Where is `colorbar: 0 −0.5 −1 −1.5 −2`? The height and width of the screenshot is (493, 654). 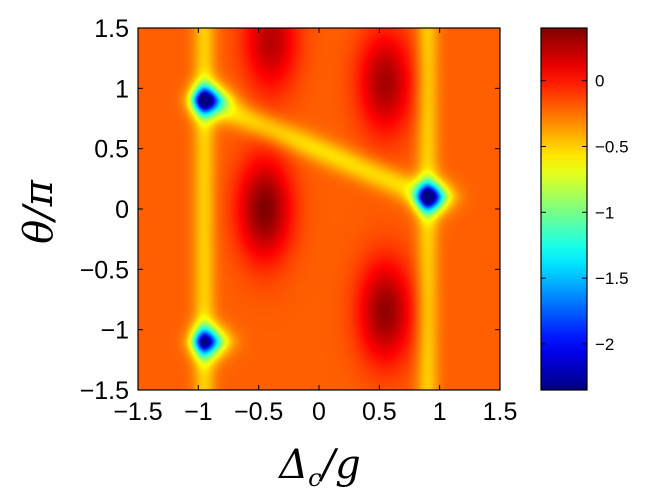 colorbar: 0 −0.5 −1 −1.5 −2 is located at coordinates (584, 209).